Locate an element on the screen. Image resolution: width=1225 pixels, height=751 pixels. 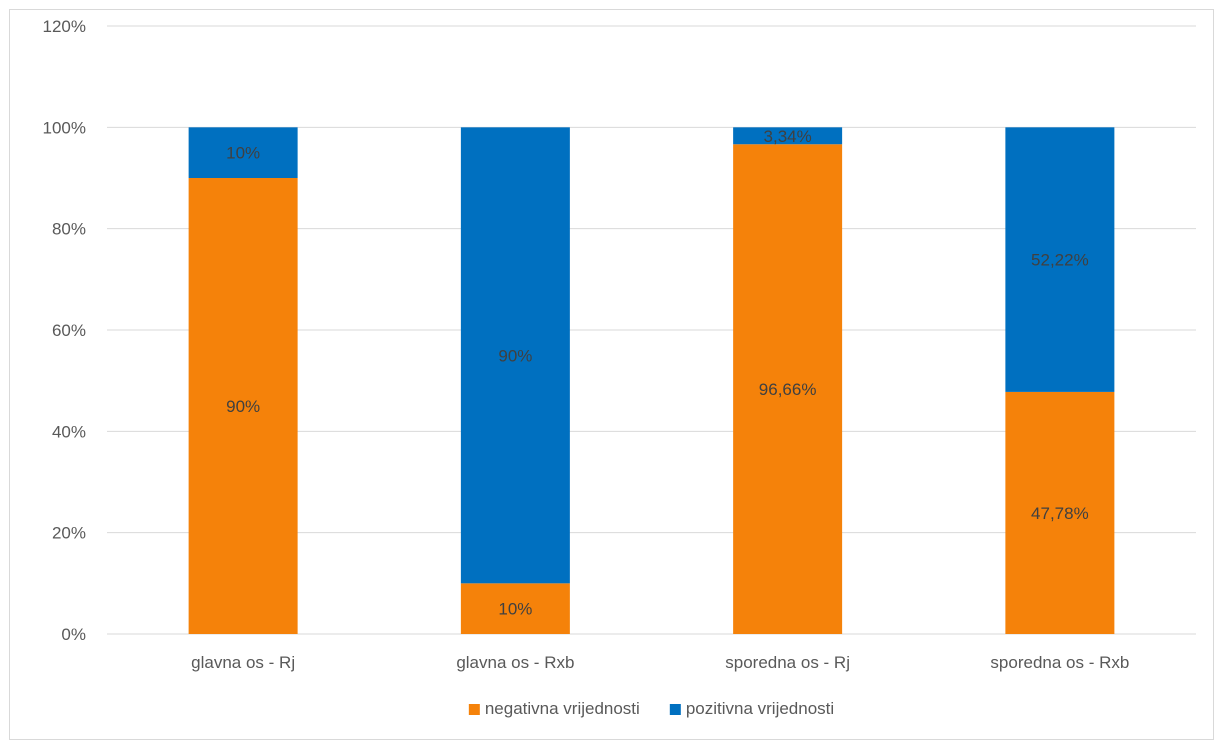
y-tick-label: 0% is located at coordinates (73, 634).